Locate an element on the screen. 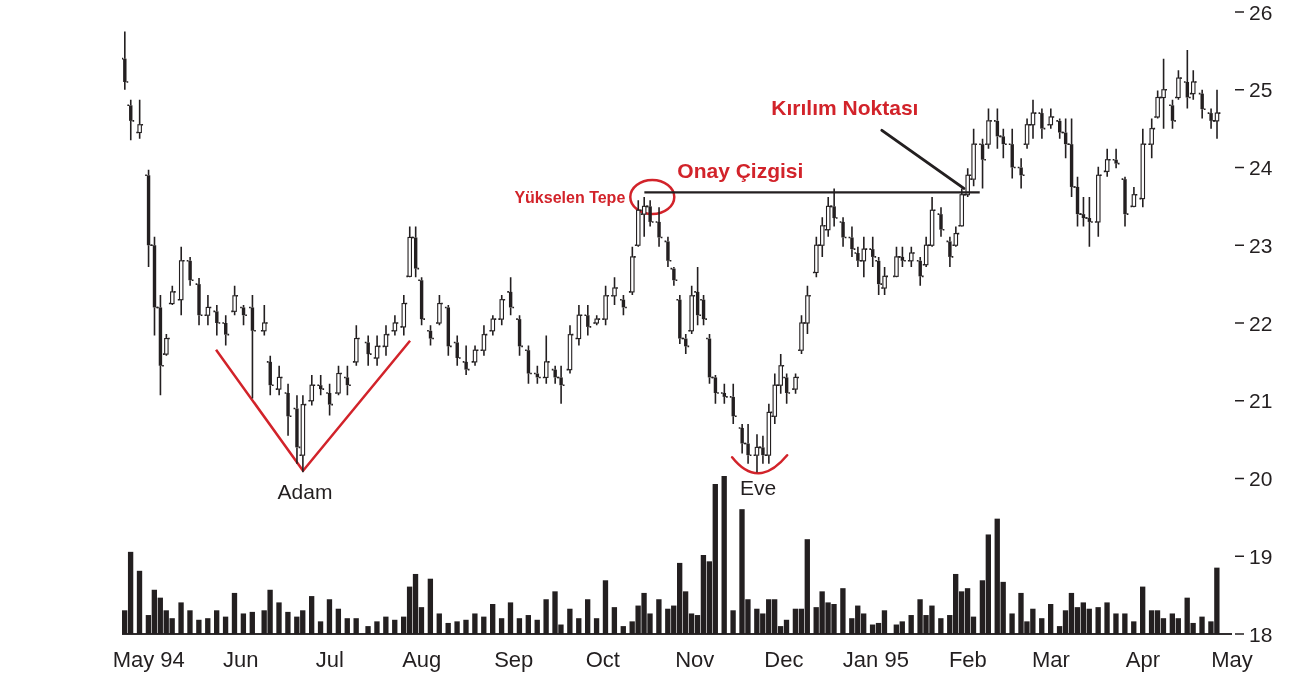  x-tick-label: Jun is located at coordinates (240, 659).